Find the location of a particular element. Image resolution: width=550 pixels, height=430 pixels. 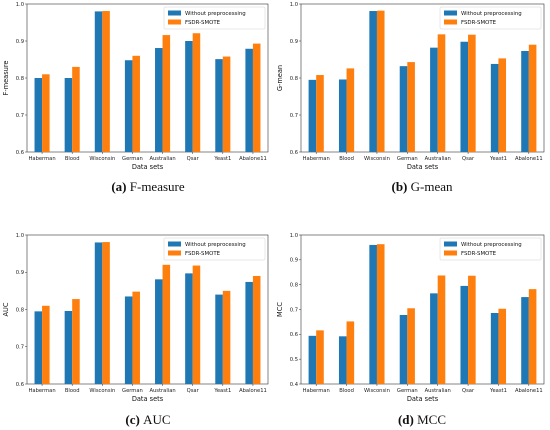

caption-letter: (c) is located at coordinates (134, 419).